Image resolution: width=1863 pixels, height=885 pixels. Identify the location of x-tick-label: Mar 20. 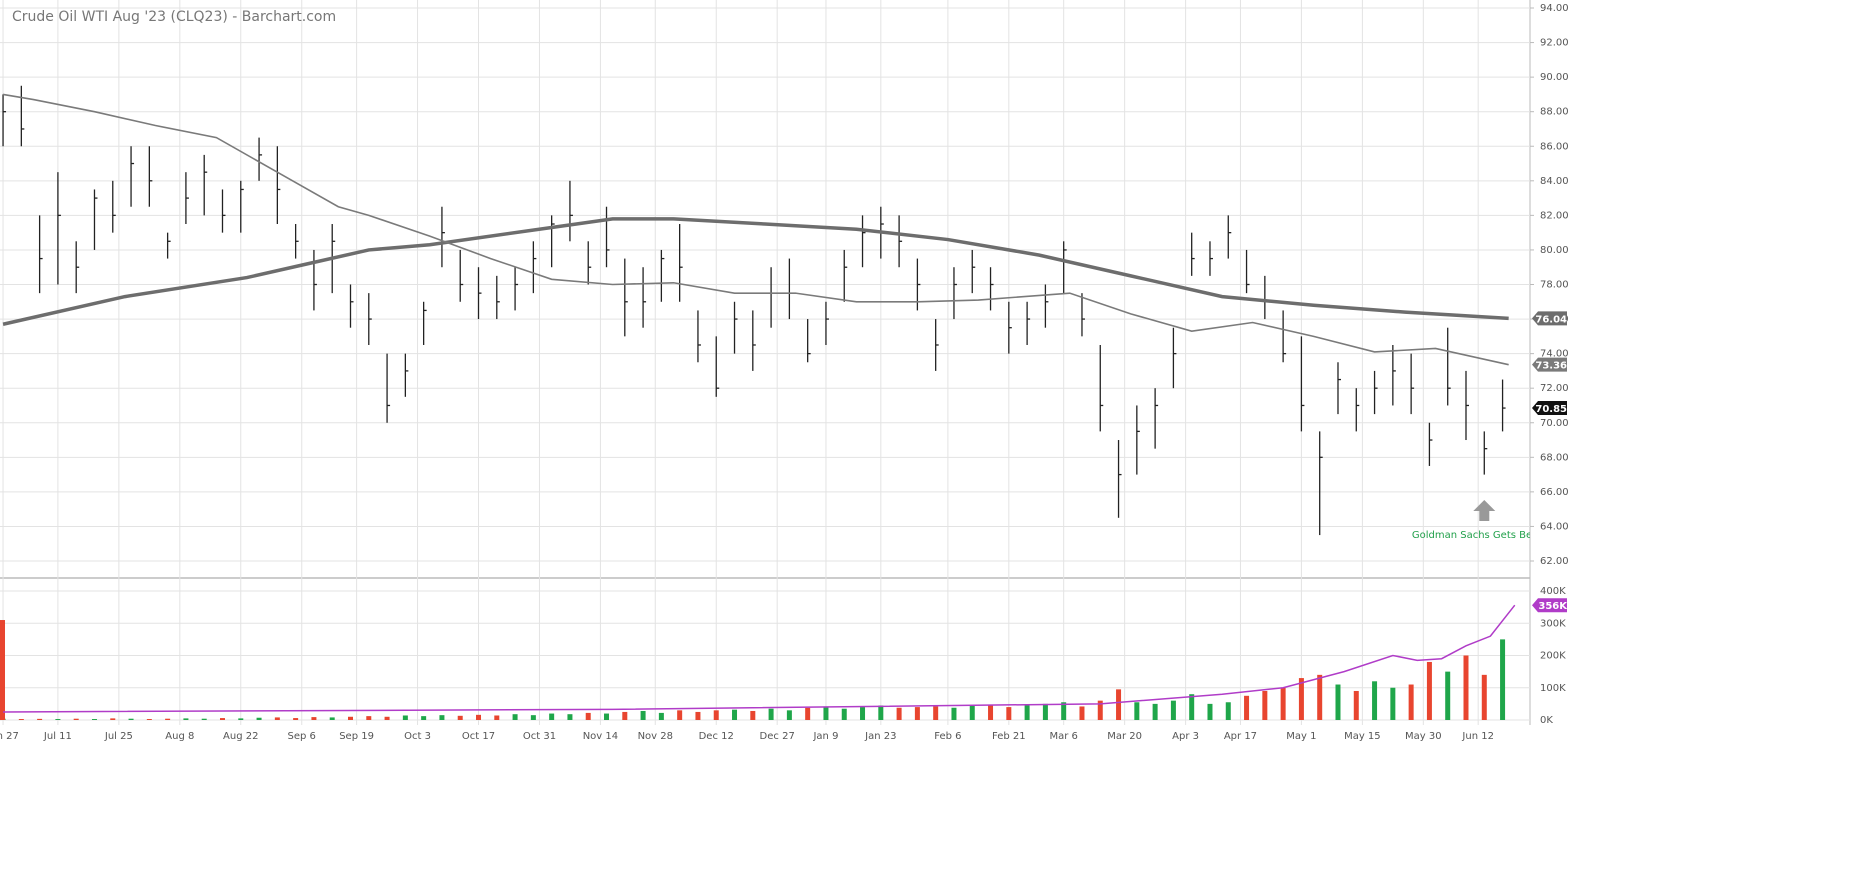
(1124, 736).